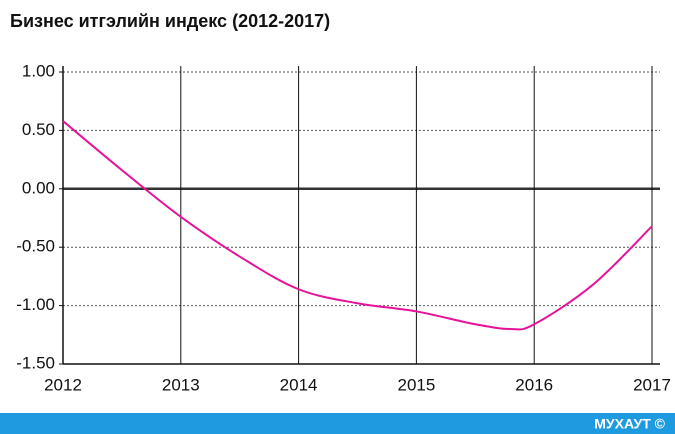  I want to click on y-tick-label: -1.50, so click(35, 362).